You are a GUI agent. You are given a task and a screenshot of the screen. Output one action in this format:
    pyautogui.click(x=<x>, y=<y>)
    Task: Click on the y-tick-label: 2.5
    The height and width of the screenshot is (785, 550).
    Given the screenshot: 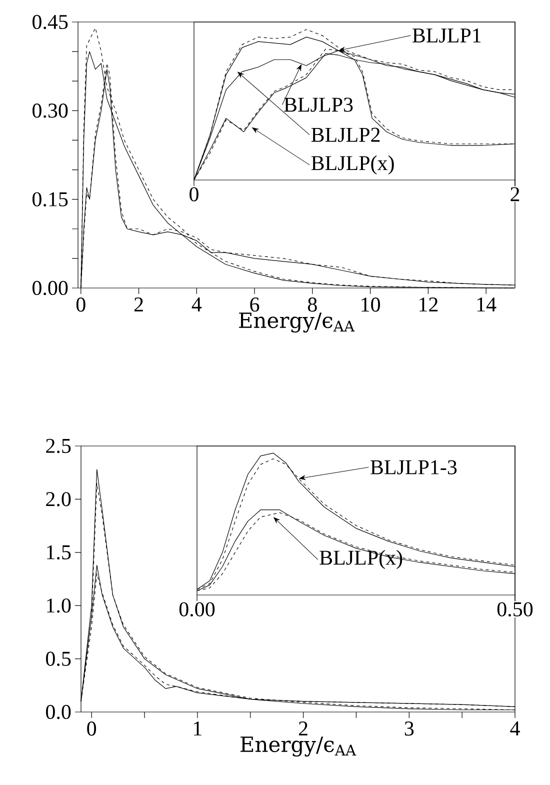 What is the action you would take?
    pyautogui.click(x=58, y=446)
    